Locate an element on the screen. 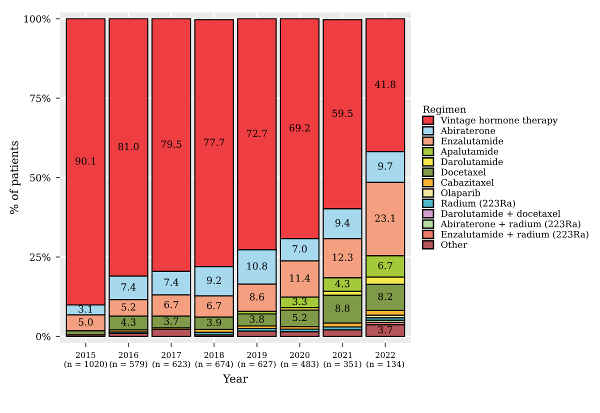  y-tick-label: 0% is located at coordinates (43, 336).